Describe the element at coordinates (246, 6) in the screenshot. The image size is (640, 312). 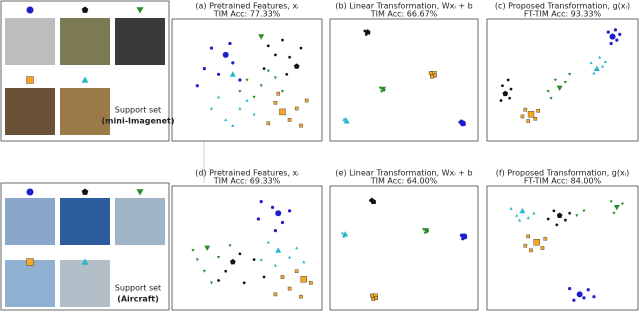
I see `panel-title: (a) Pretrained Features, xᵢ` at that location.